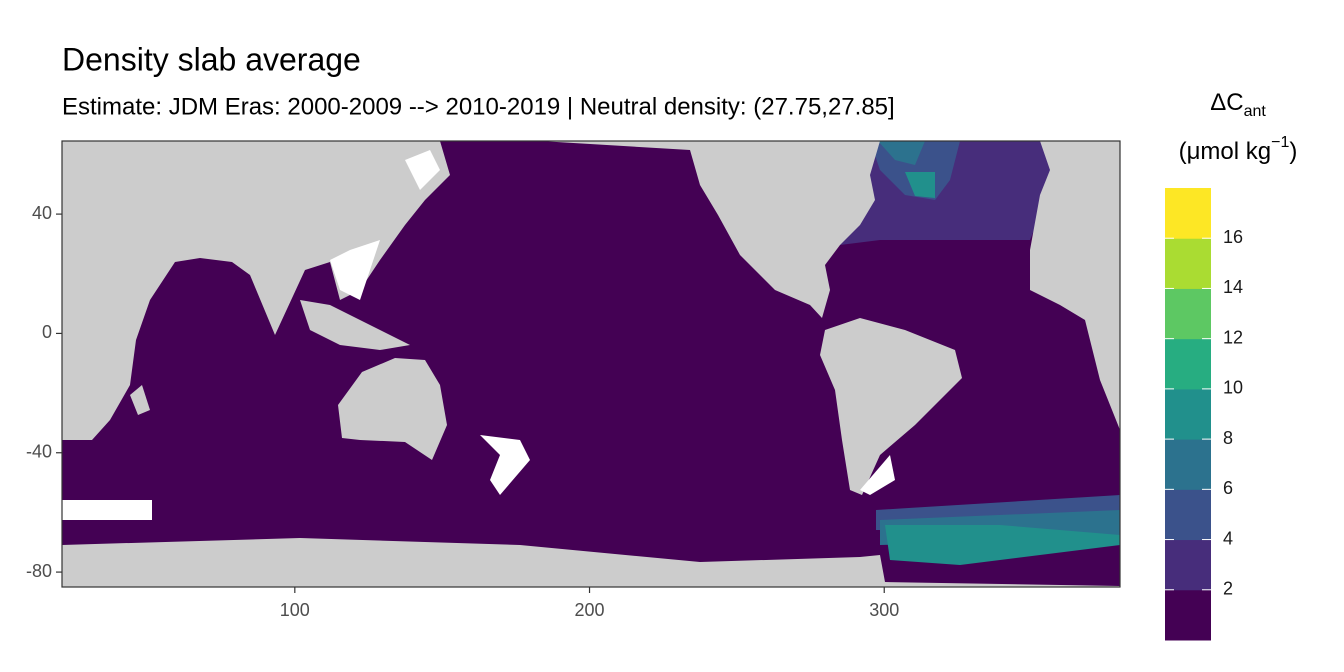 Image resolution: width=1344 pixels, height=672 pixels. What do you see at coordinates (1233, 287) in the screenshot?
I see `colorbar-label: 14` at bounding box center [1233, 287].